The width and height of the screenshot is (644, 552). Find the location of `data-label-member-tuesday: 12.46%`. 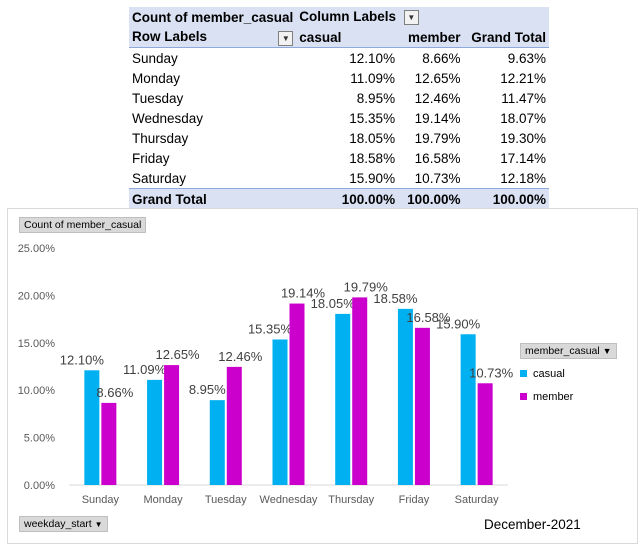

data-label-member-tuesday: 12.46% is located at coordinates (240, 356).